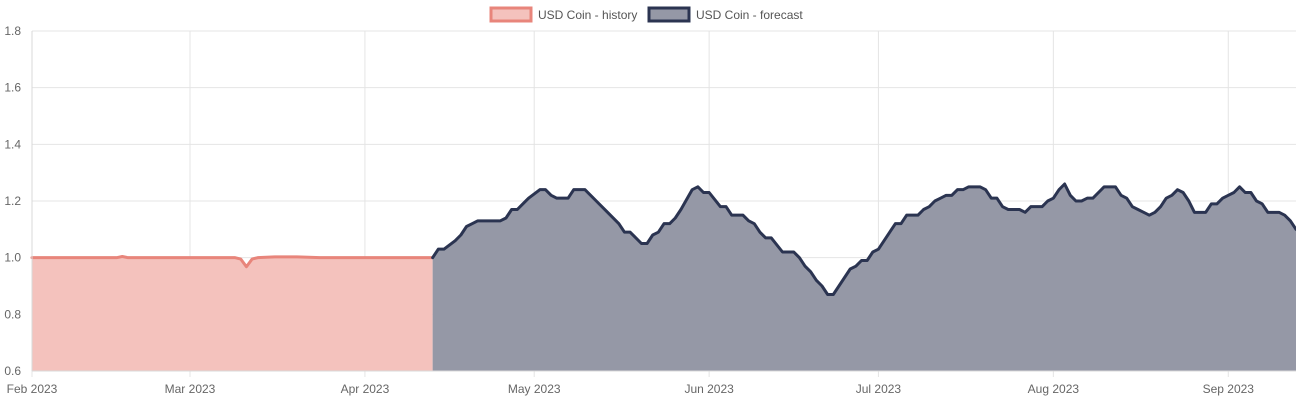 This screenshot has height=400, width=1296. Describe the element at coordinates (190, 389) in the screenshot. I see `x-tick-label: Mar 2023` at that location.